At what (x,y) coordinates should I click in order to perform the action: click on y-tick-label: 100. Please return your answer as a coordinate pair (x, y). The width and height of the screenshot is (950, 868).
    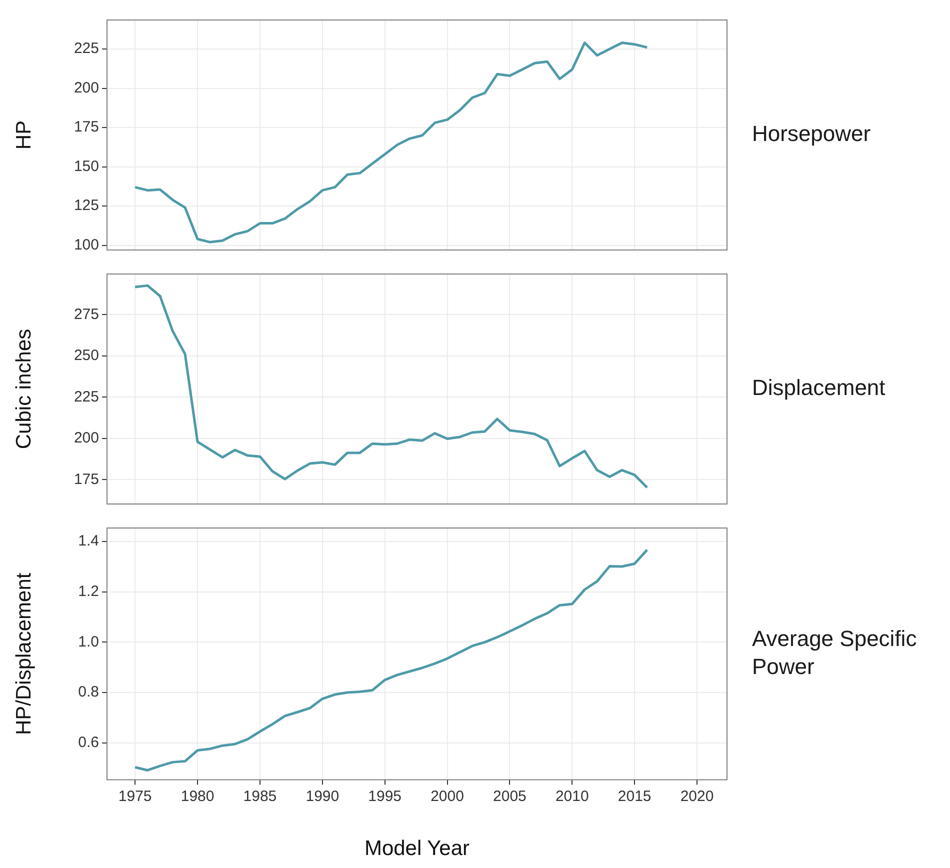
    Looking at the image, I should click on (86, 245).